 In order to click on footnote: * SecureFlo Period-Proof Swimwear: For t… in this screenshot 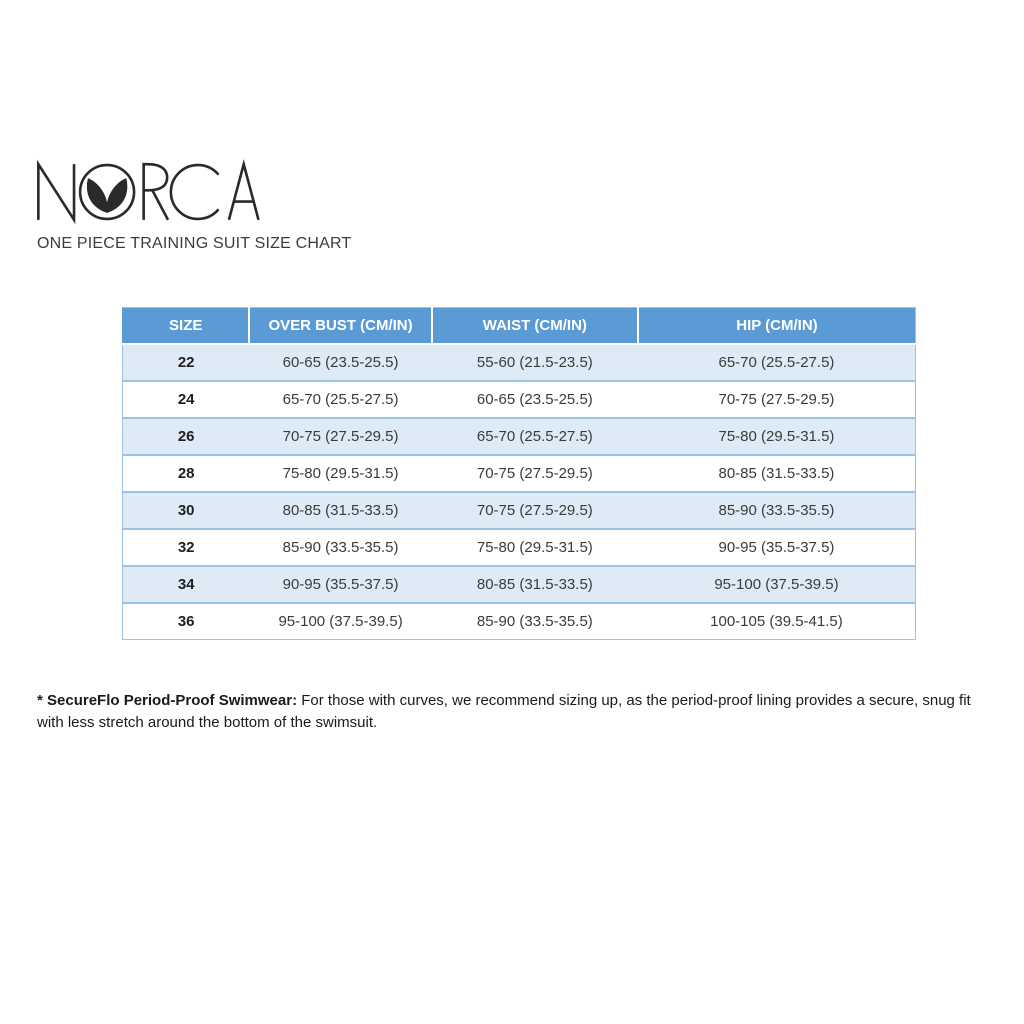, I will do `click(517, 712)`.